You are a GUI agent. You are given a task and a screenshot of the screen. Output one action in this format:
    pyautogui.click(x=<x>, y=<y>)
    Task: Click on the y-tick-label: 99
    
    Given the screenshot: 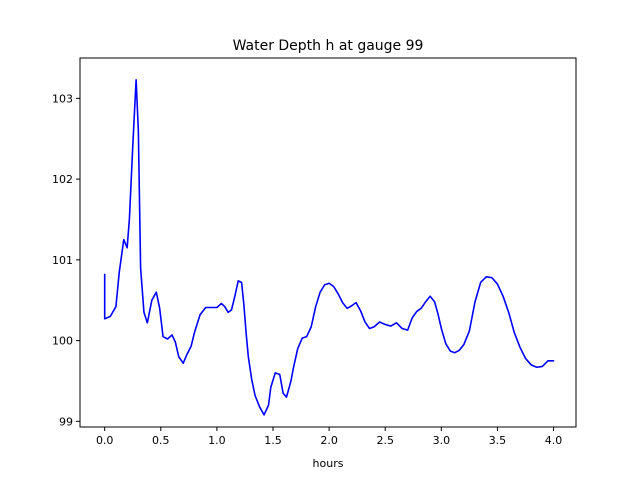 What is the action you would take?
    pyautogui.click(x=66, y=421)
    